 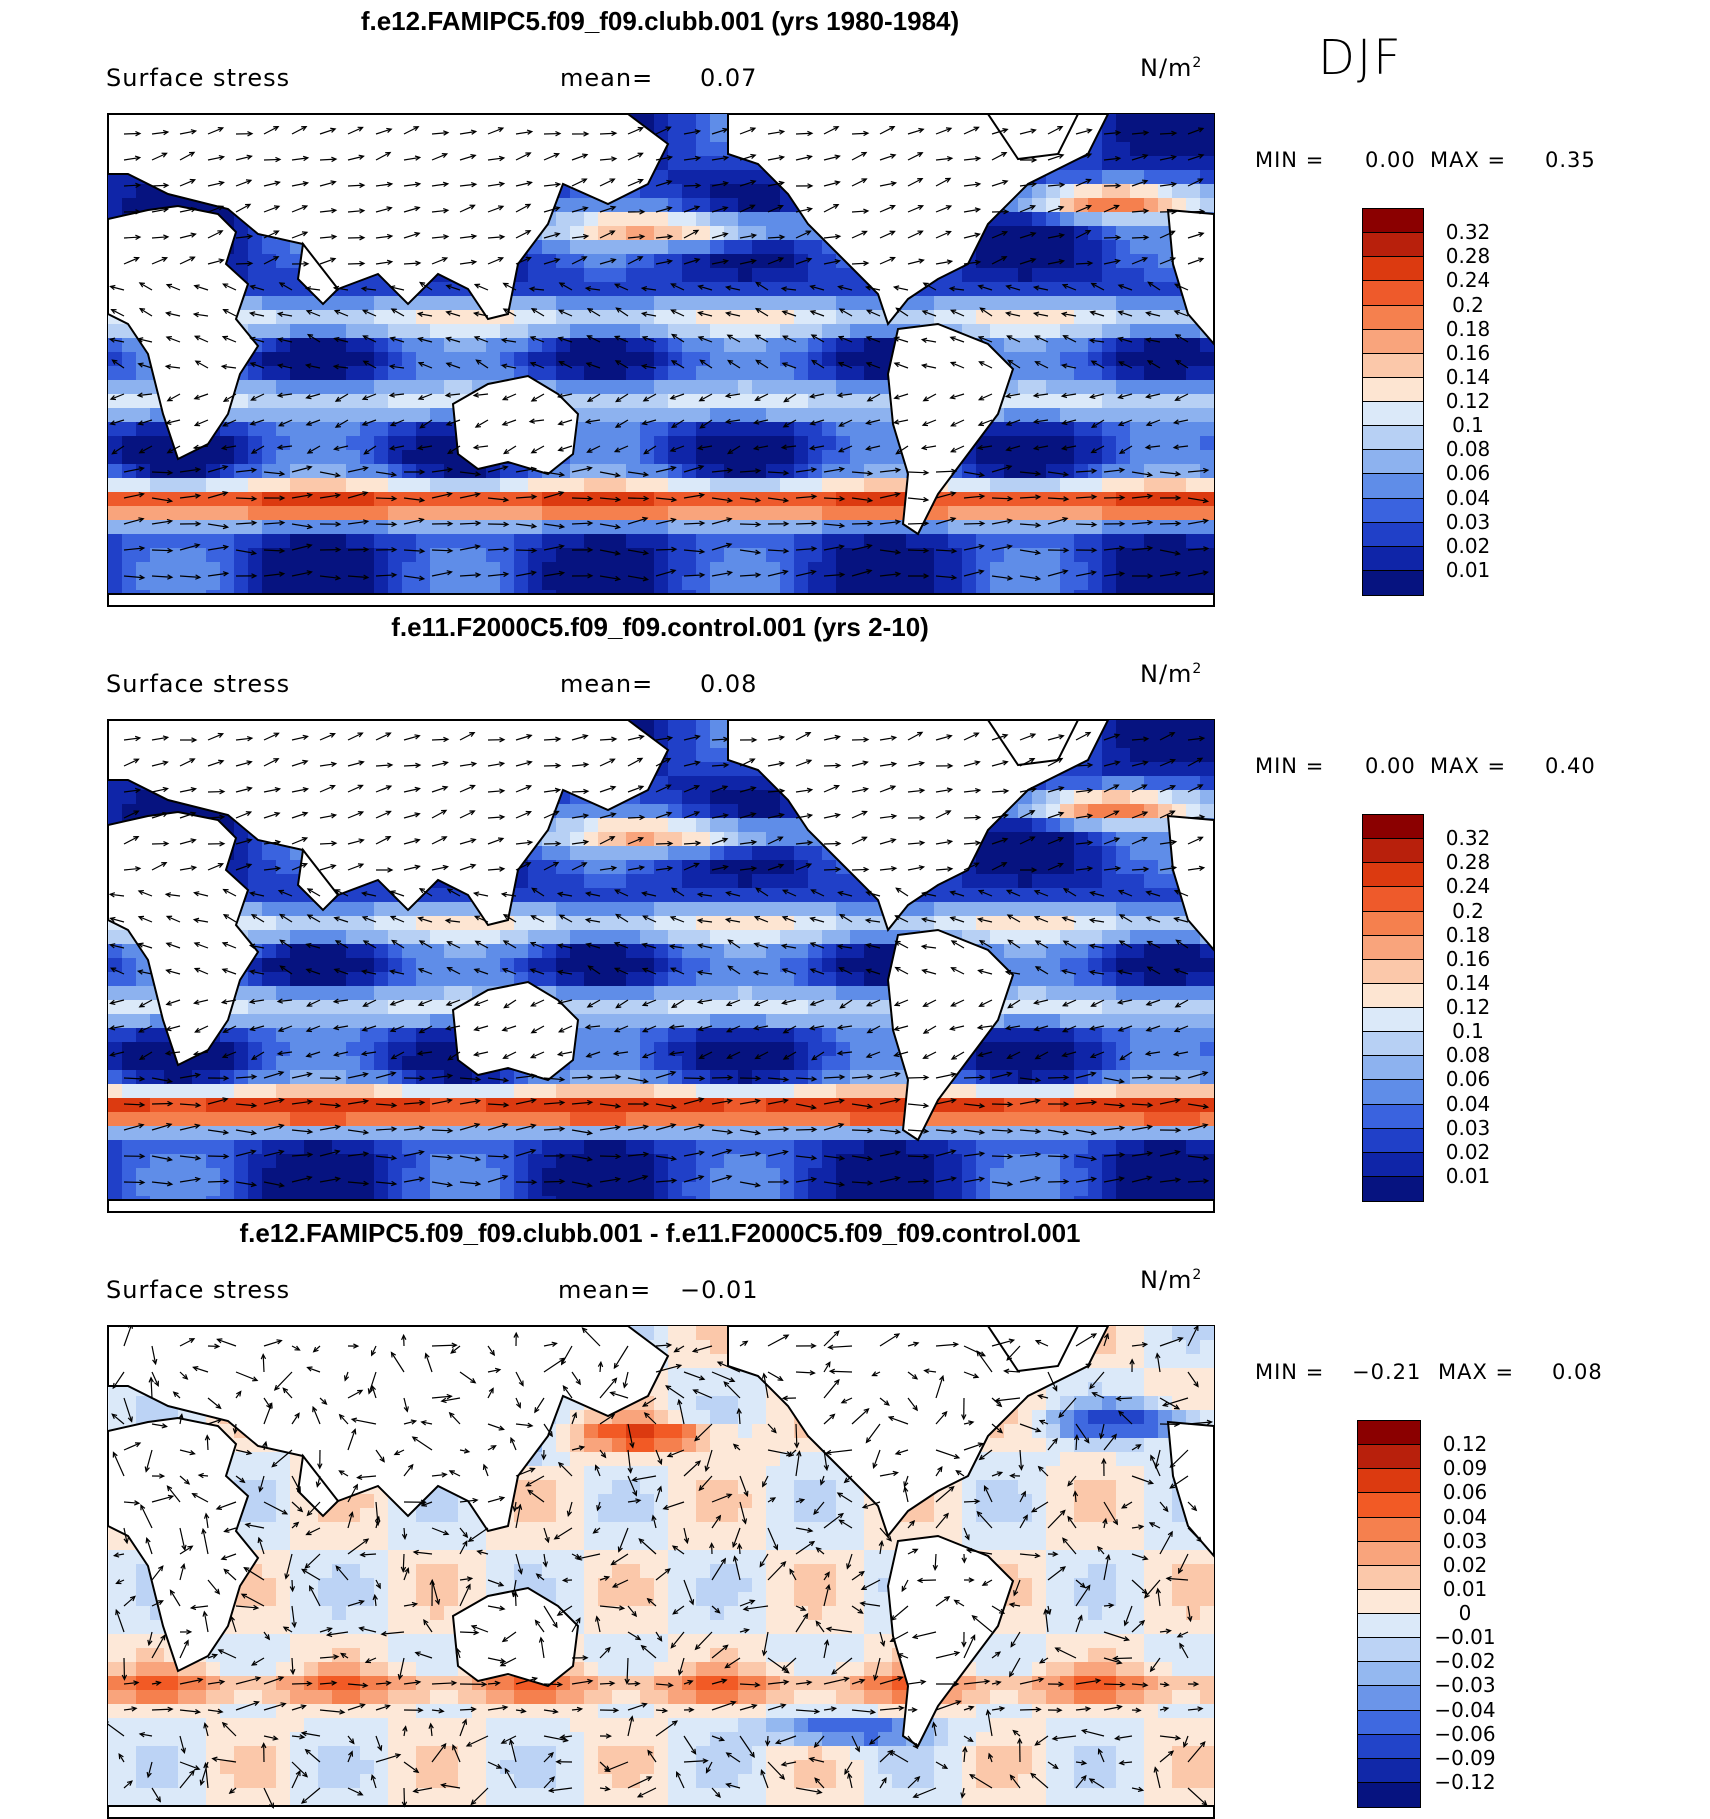 What do you see at coordinates (1465, 1613) in the screenshot?
I see `colorbar-tick-label: 0` at bounding box center [1465, 1613].